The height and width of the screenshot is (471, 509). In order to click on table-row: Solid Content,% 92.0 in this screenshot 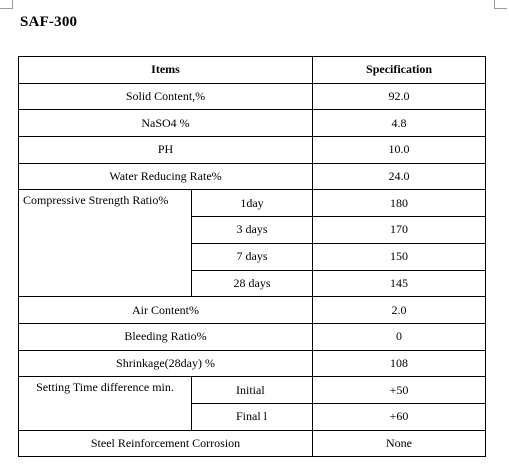, I will do `click(252, 96)`.